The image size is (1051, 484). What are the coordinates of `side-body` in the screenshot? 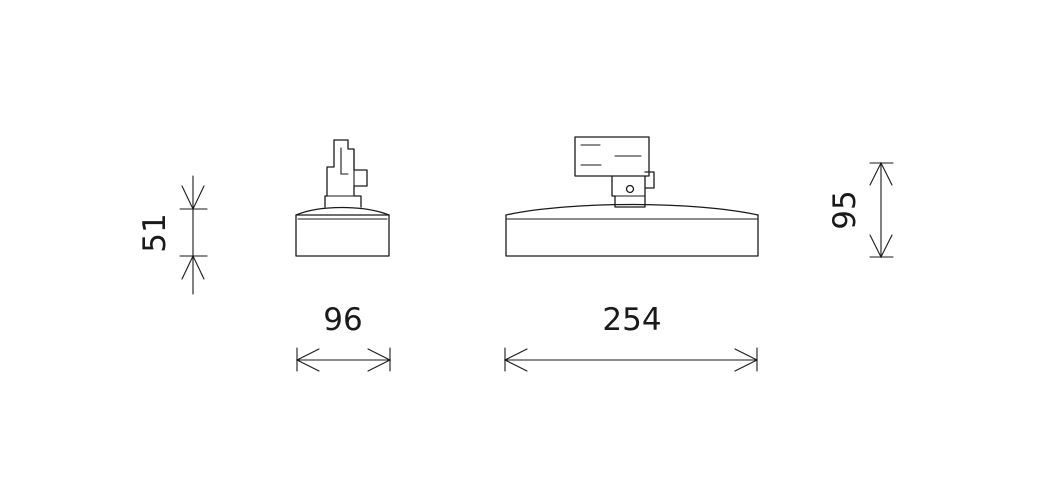 It's located at (342, 235).